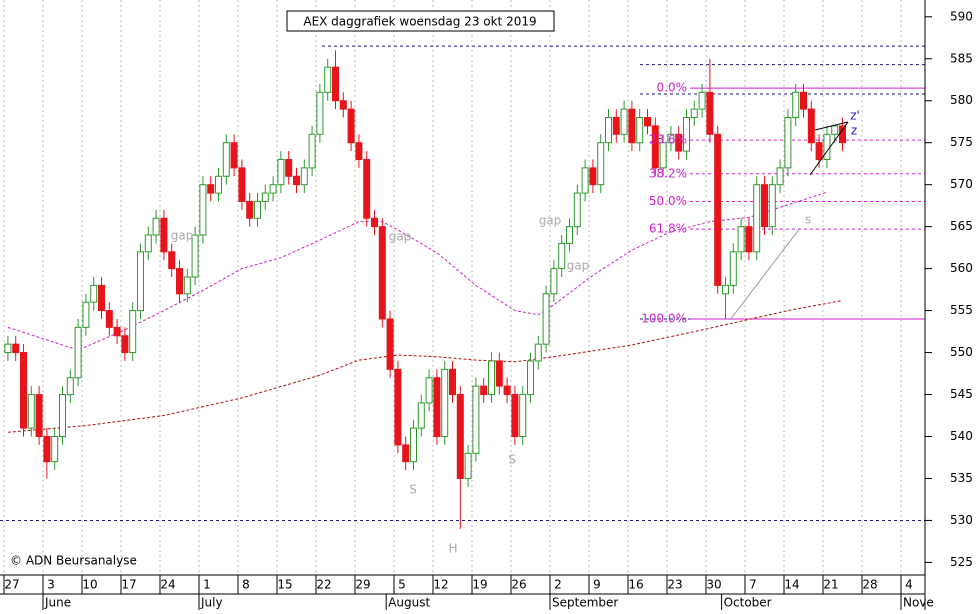 This screenshot has height=614, width=980. What do you see at coordinates (961, 310) in the screenshot?
I see `y-tick-label: 555` at bounding box center [961, 310].